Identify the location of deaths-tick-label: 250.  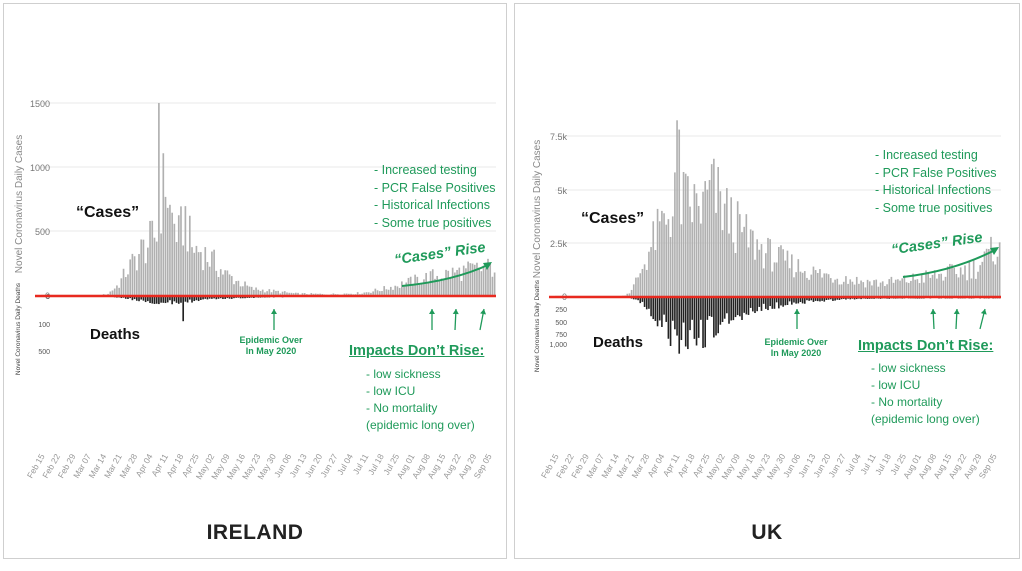
(561, 310).